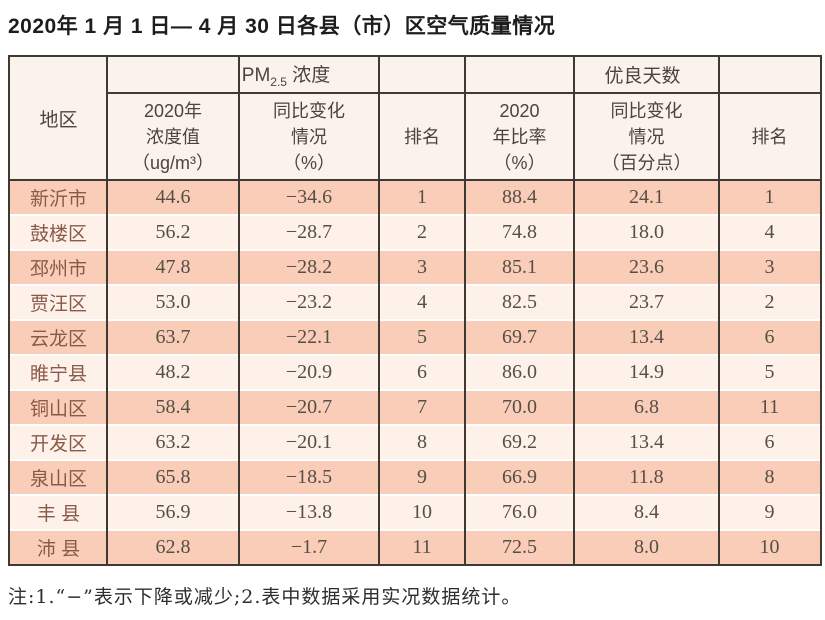  I want to click on table-row: 睢宁县 48.2 −20.9 6 86.0 14.9 5, so click(415, 373).